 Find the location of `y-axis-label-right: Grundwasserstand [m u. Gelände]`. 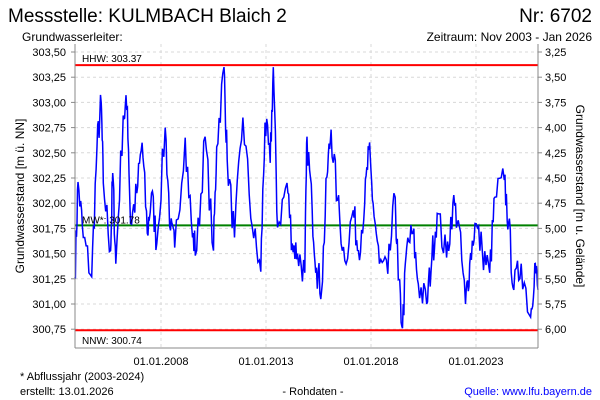

y-axis-label-right: Grundwasserstand [m u. Gelände] is located at coordinates (580, 196).